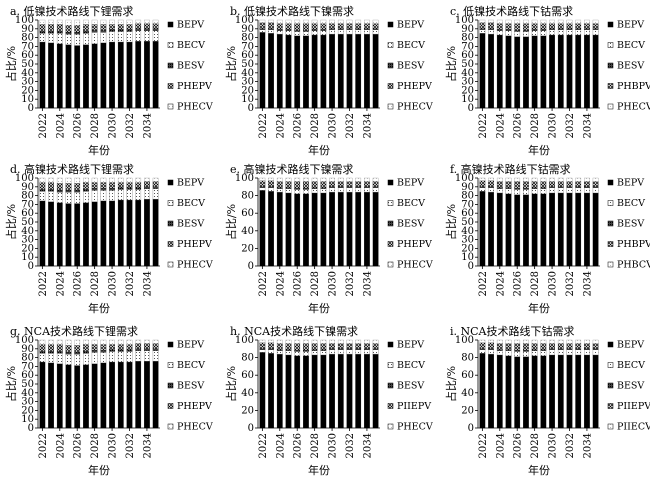 This screenshot has width=650, height=478. What do you see at coordinates (569, 341) in the screenshot?
I see `bar-segment-piiecv-2032` at bounding box center [569, 341].